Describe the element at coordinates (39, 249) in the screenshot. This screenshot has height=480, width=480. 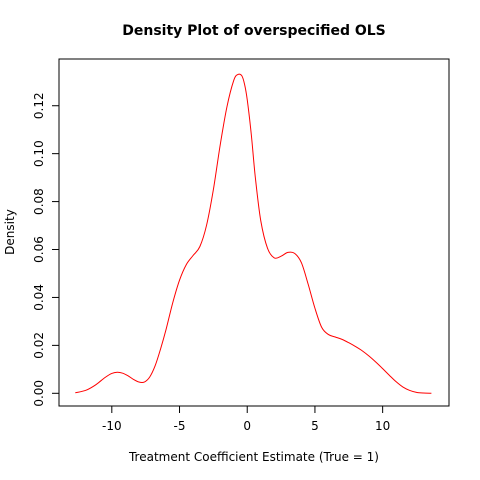
I see `y-tick-label: 0.06` at that location.